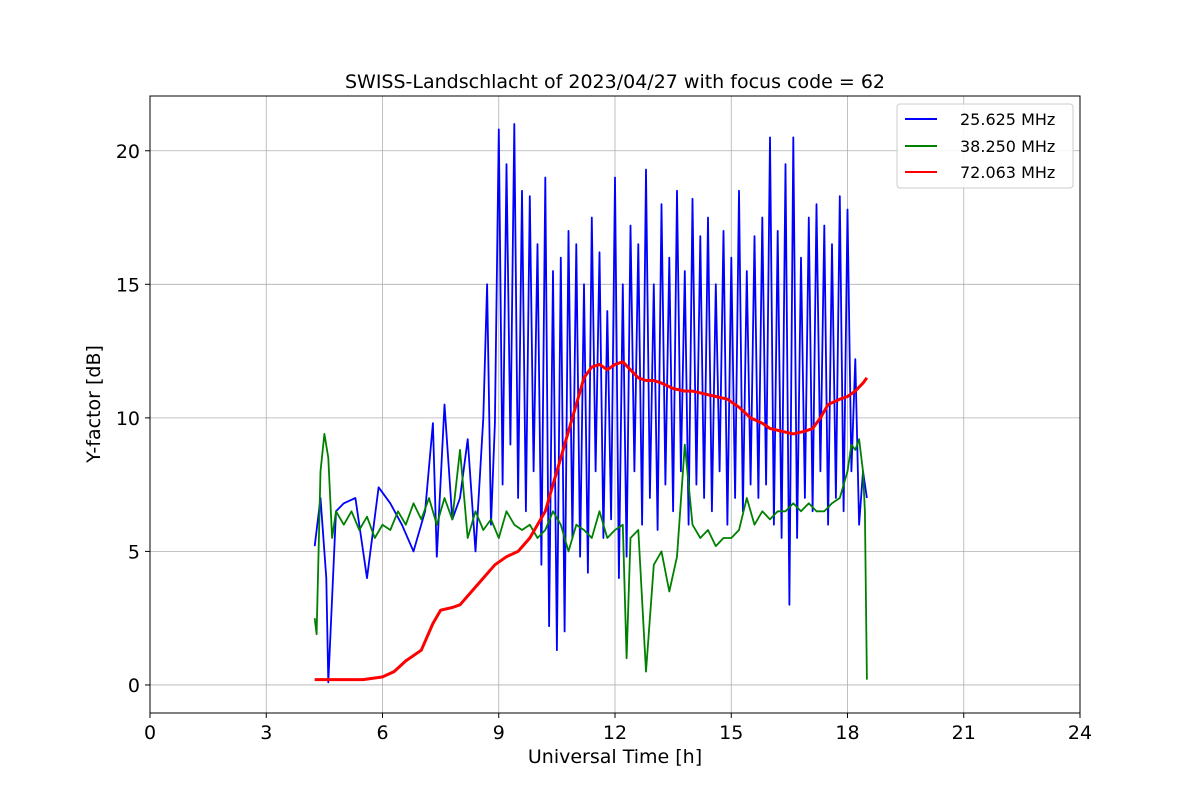 This screenshot has width=1200, height=800. I want to click on legend-label-72063: 72.063 MHz, so click(1007, 172).